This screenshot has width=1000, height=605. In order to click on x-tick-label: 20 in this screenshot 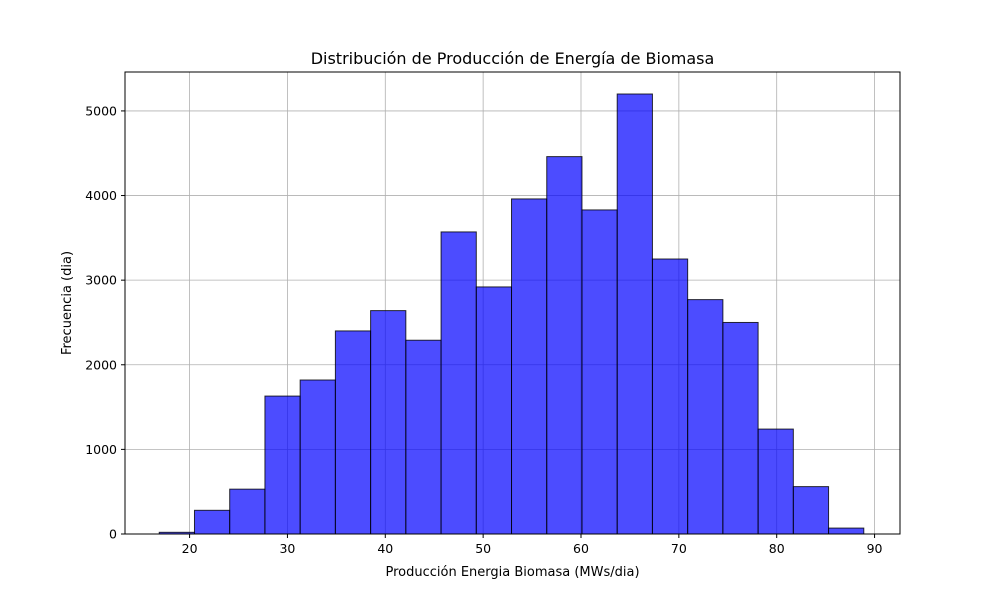, I will do `click(190, 548)`.